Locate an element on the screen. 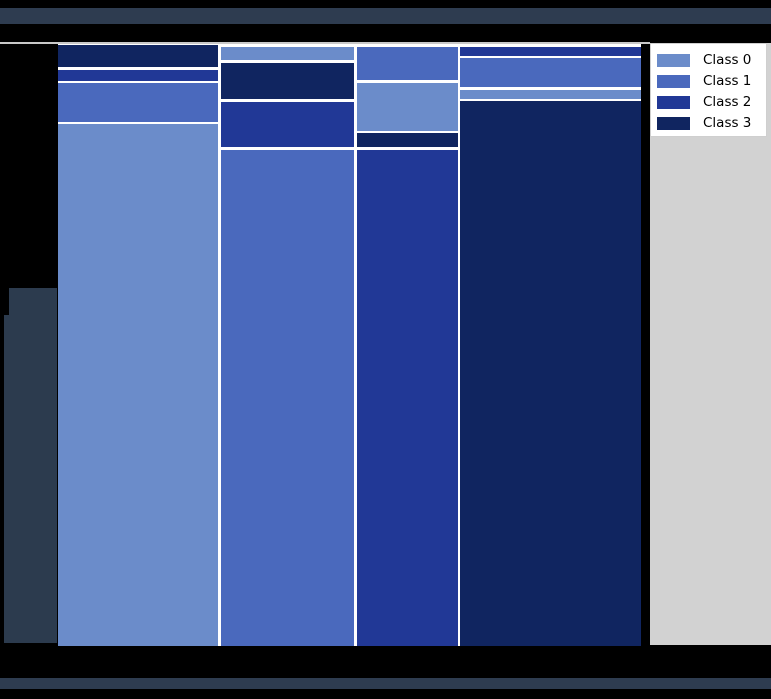 This screenshot has width=771, height=699. window-bottom-bar is located at coordinates (385, 683).